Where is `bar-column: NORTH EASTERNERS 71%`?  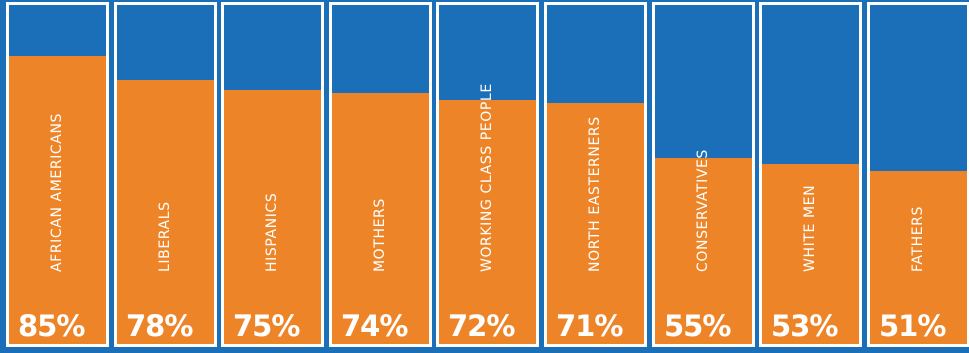 bar-column: NORTH EASTERNERS 71% is located at coordinates (595, 174).